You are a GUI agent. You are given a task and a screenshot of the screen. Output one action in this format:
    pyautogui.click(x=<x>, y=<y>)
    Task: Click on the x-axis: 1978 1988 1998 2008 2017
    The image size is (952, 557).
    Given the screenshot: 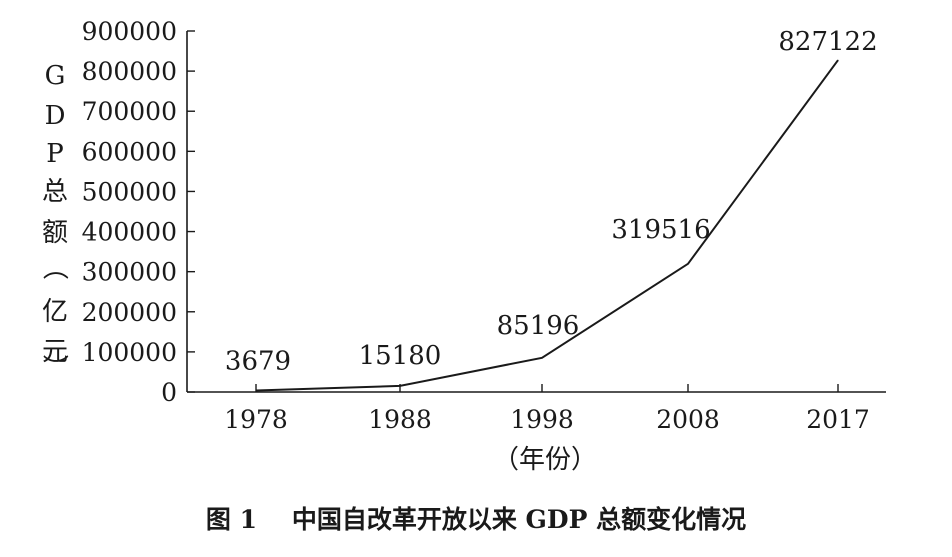 What is the action you would take?
    pyautogui.click(x=536, y=409)
    